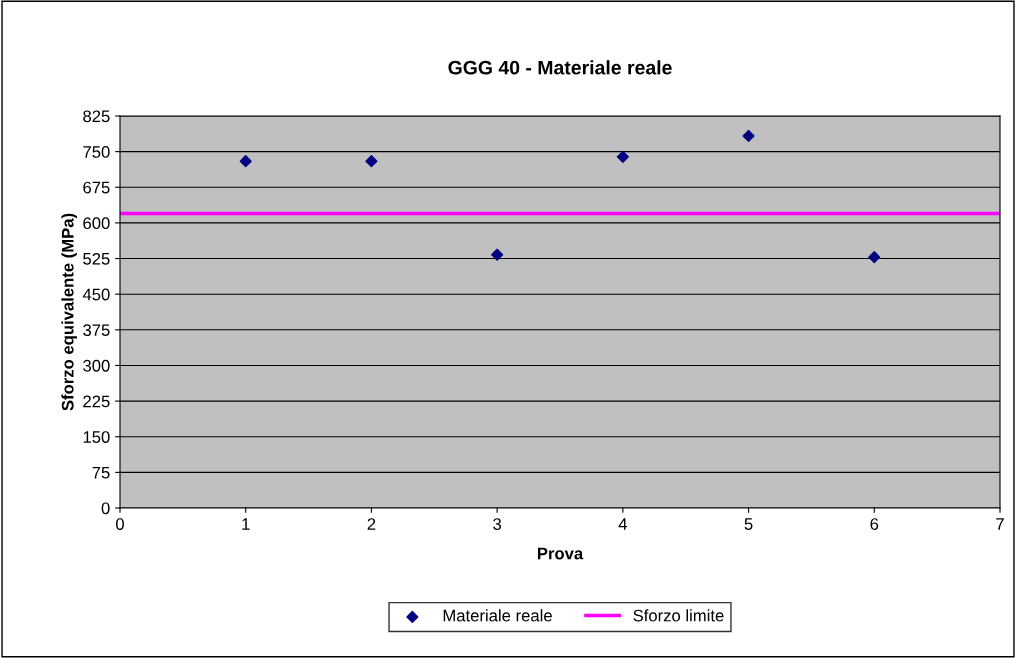 The width and height of the screenshot is (1016, 658). I want to click on y-tick-label: 375, so click(96, 330).